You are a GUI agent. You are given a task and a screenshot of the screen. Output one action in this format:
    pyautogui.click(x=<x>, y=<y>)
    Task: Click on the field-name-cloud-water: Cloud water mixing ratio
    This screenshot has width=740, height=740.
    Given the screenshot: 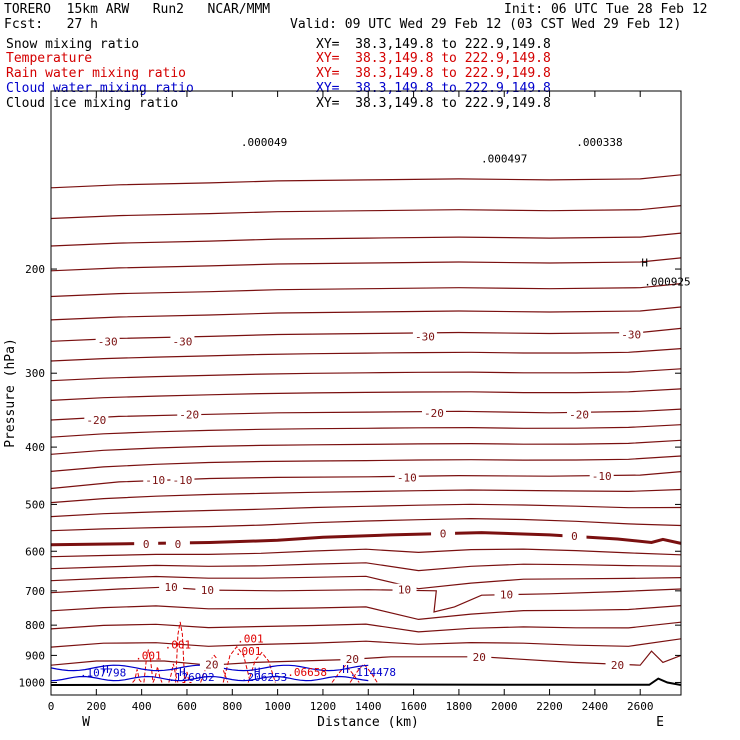 What is the action you would take?
    pyautogui.click(x=100, y=88)
    